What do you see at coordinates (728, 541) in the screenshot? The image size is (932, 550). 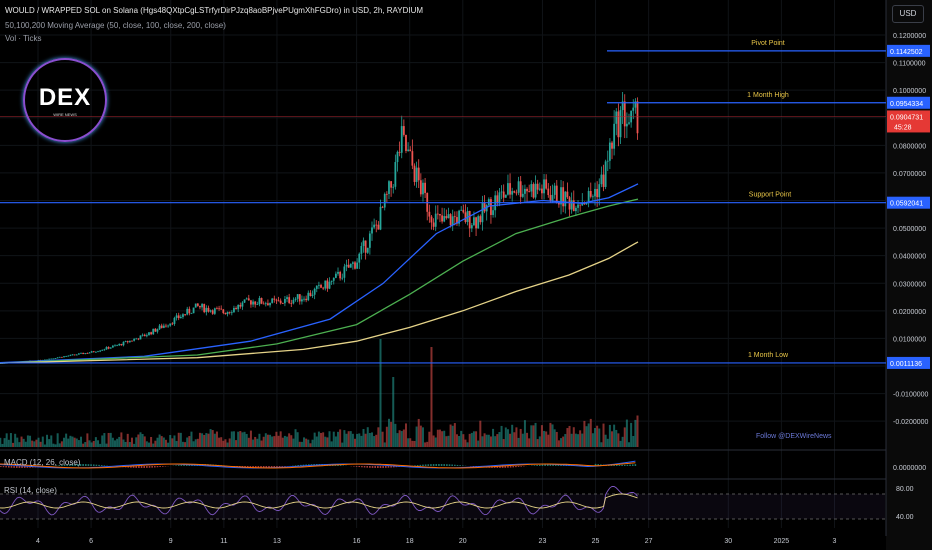 I see `x-tick-label-11: 30` at bounding box center [728, 541].